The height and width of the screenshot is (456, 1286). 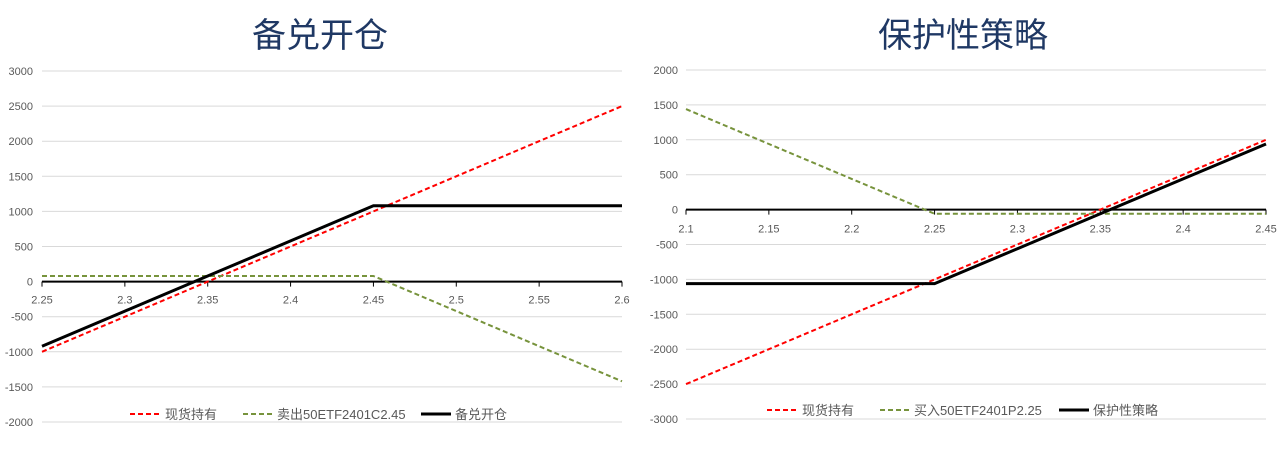 What do you see at coordinates (978, 410) in the screenshot?
I see `legend-label: 买入50ETF2401P2.25` at bounding box center [978, 410].